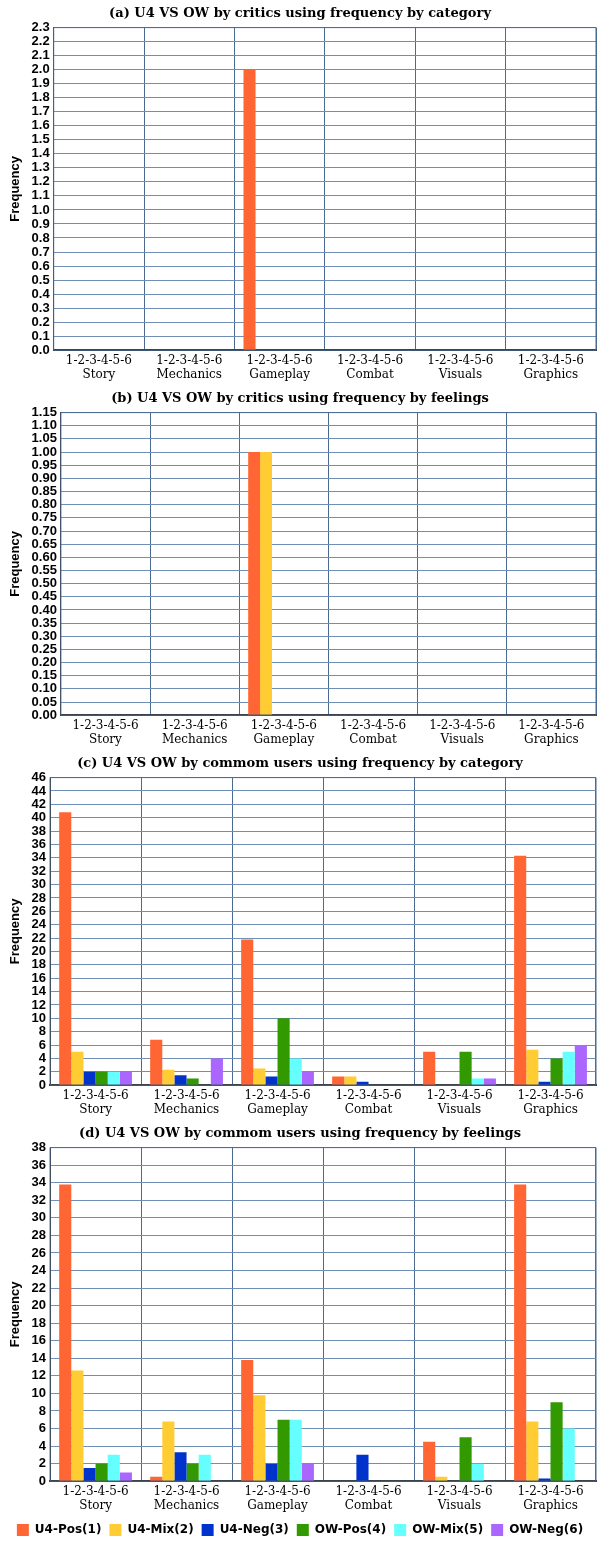 The height and width of the screenshot is (1546, 608). What do you see at coordinates (39, 1252) in the screenshot?
I see `y-tick-label: 26` at bounding box center [39, 1252].